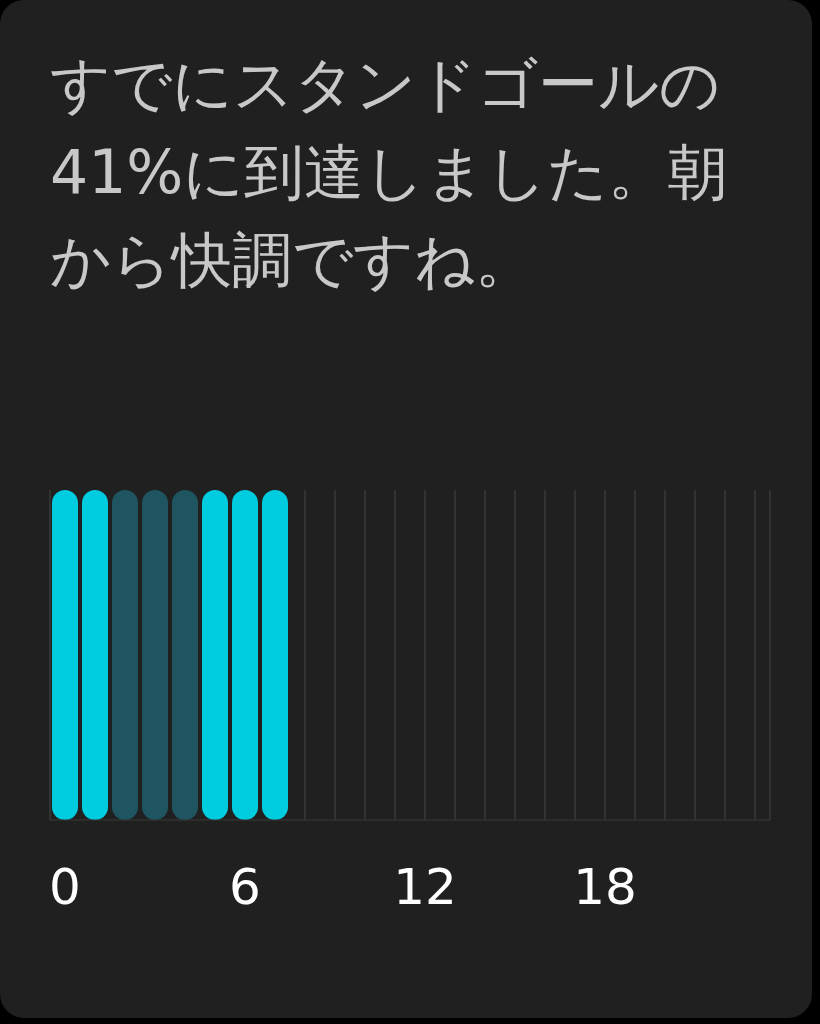 This screenshot has width=820, height=1024. What do you see at coordinates (245, 886) in the screenshot?
I see `x-tick-label: 6` at bounding box center [245, 886].